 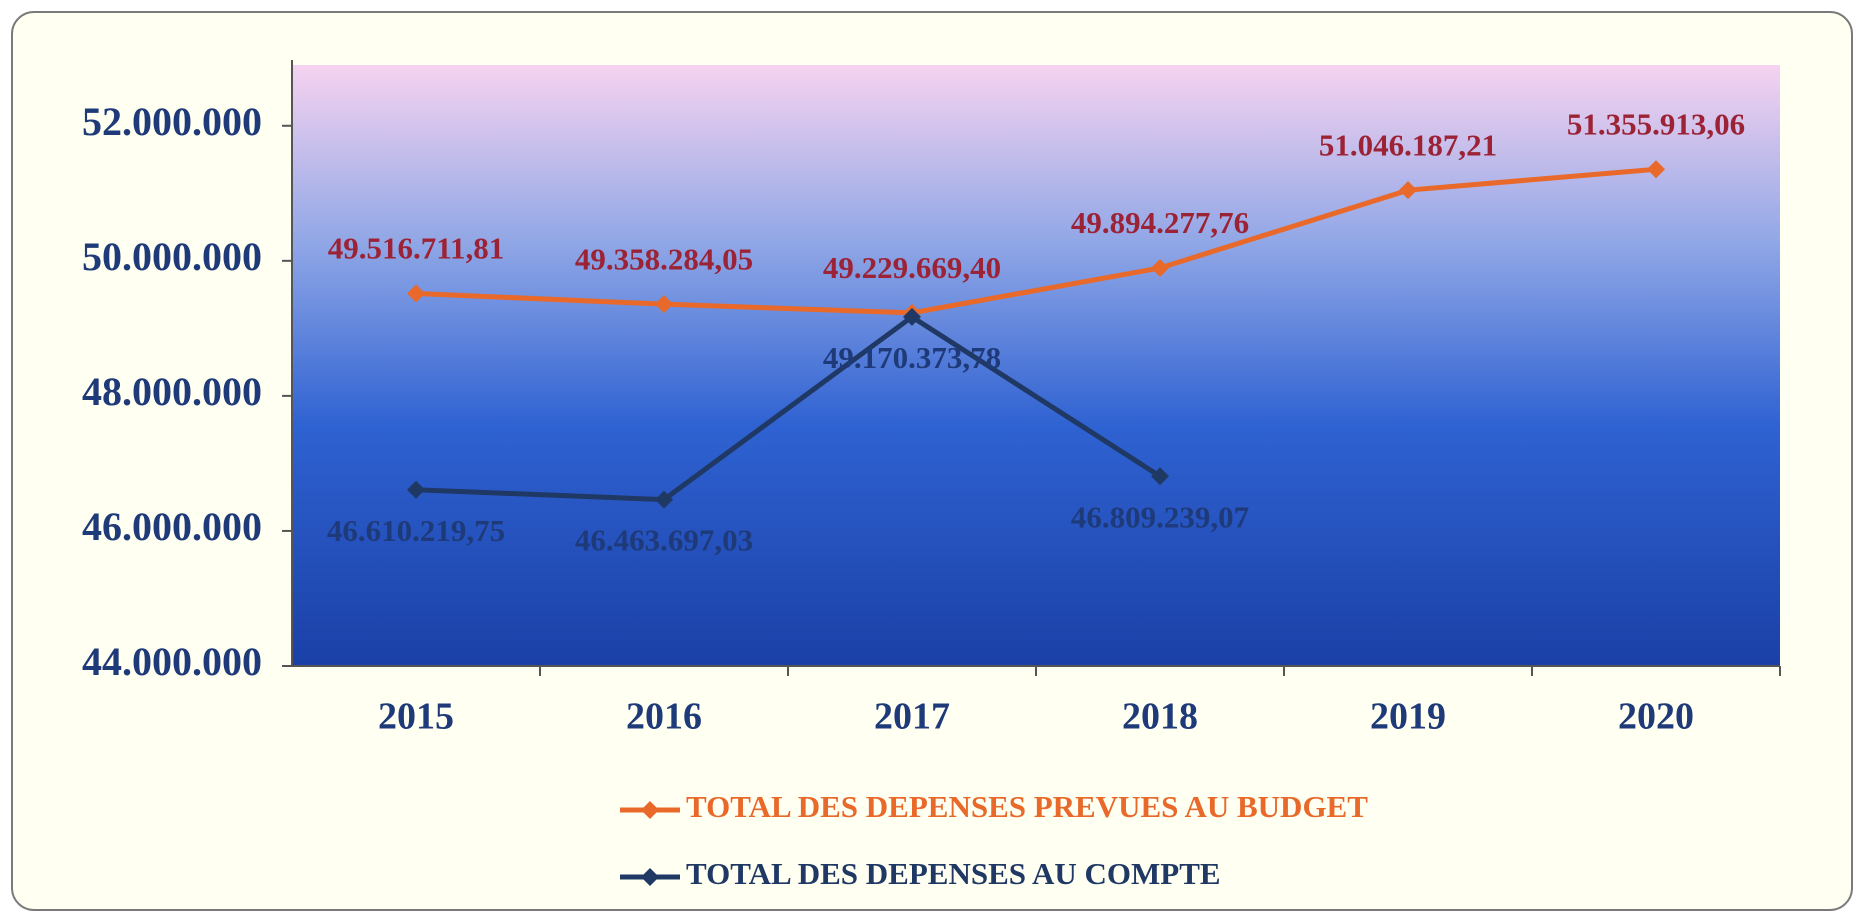 I want to click on value-label: 46.610.219,75, so click(x=416, y=530).